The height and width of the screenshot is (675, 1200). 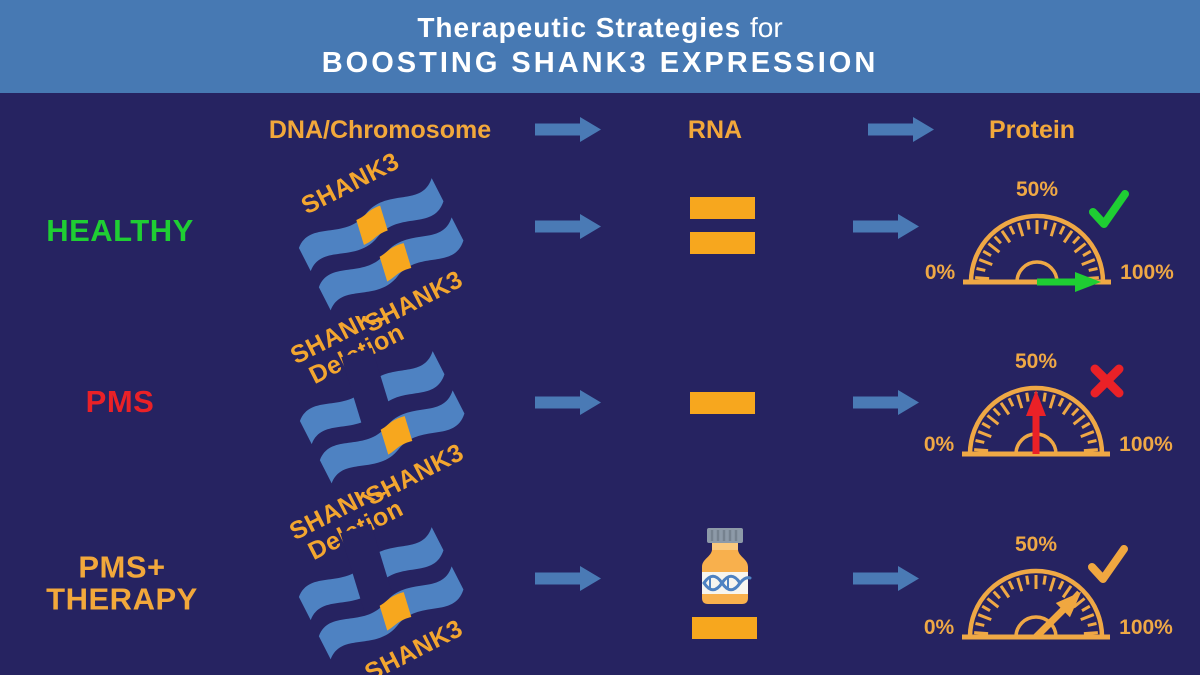 What do you see at coordinates (766, 27) in the screenshot?
I see `title-line1-light: for` at bounding box center [766, 27].